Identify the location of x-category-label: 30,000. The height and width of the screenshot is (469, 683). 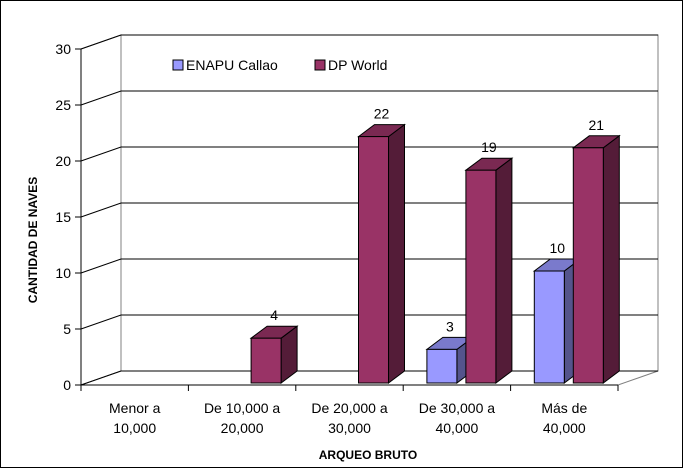
(349, 428).